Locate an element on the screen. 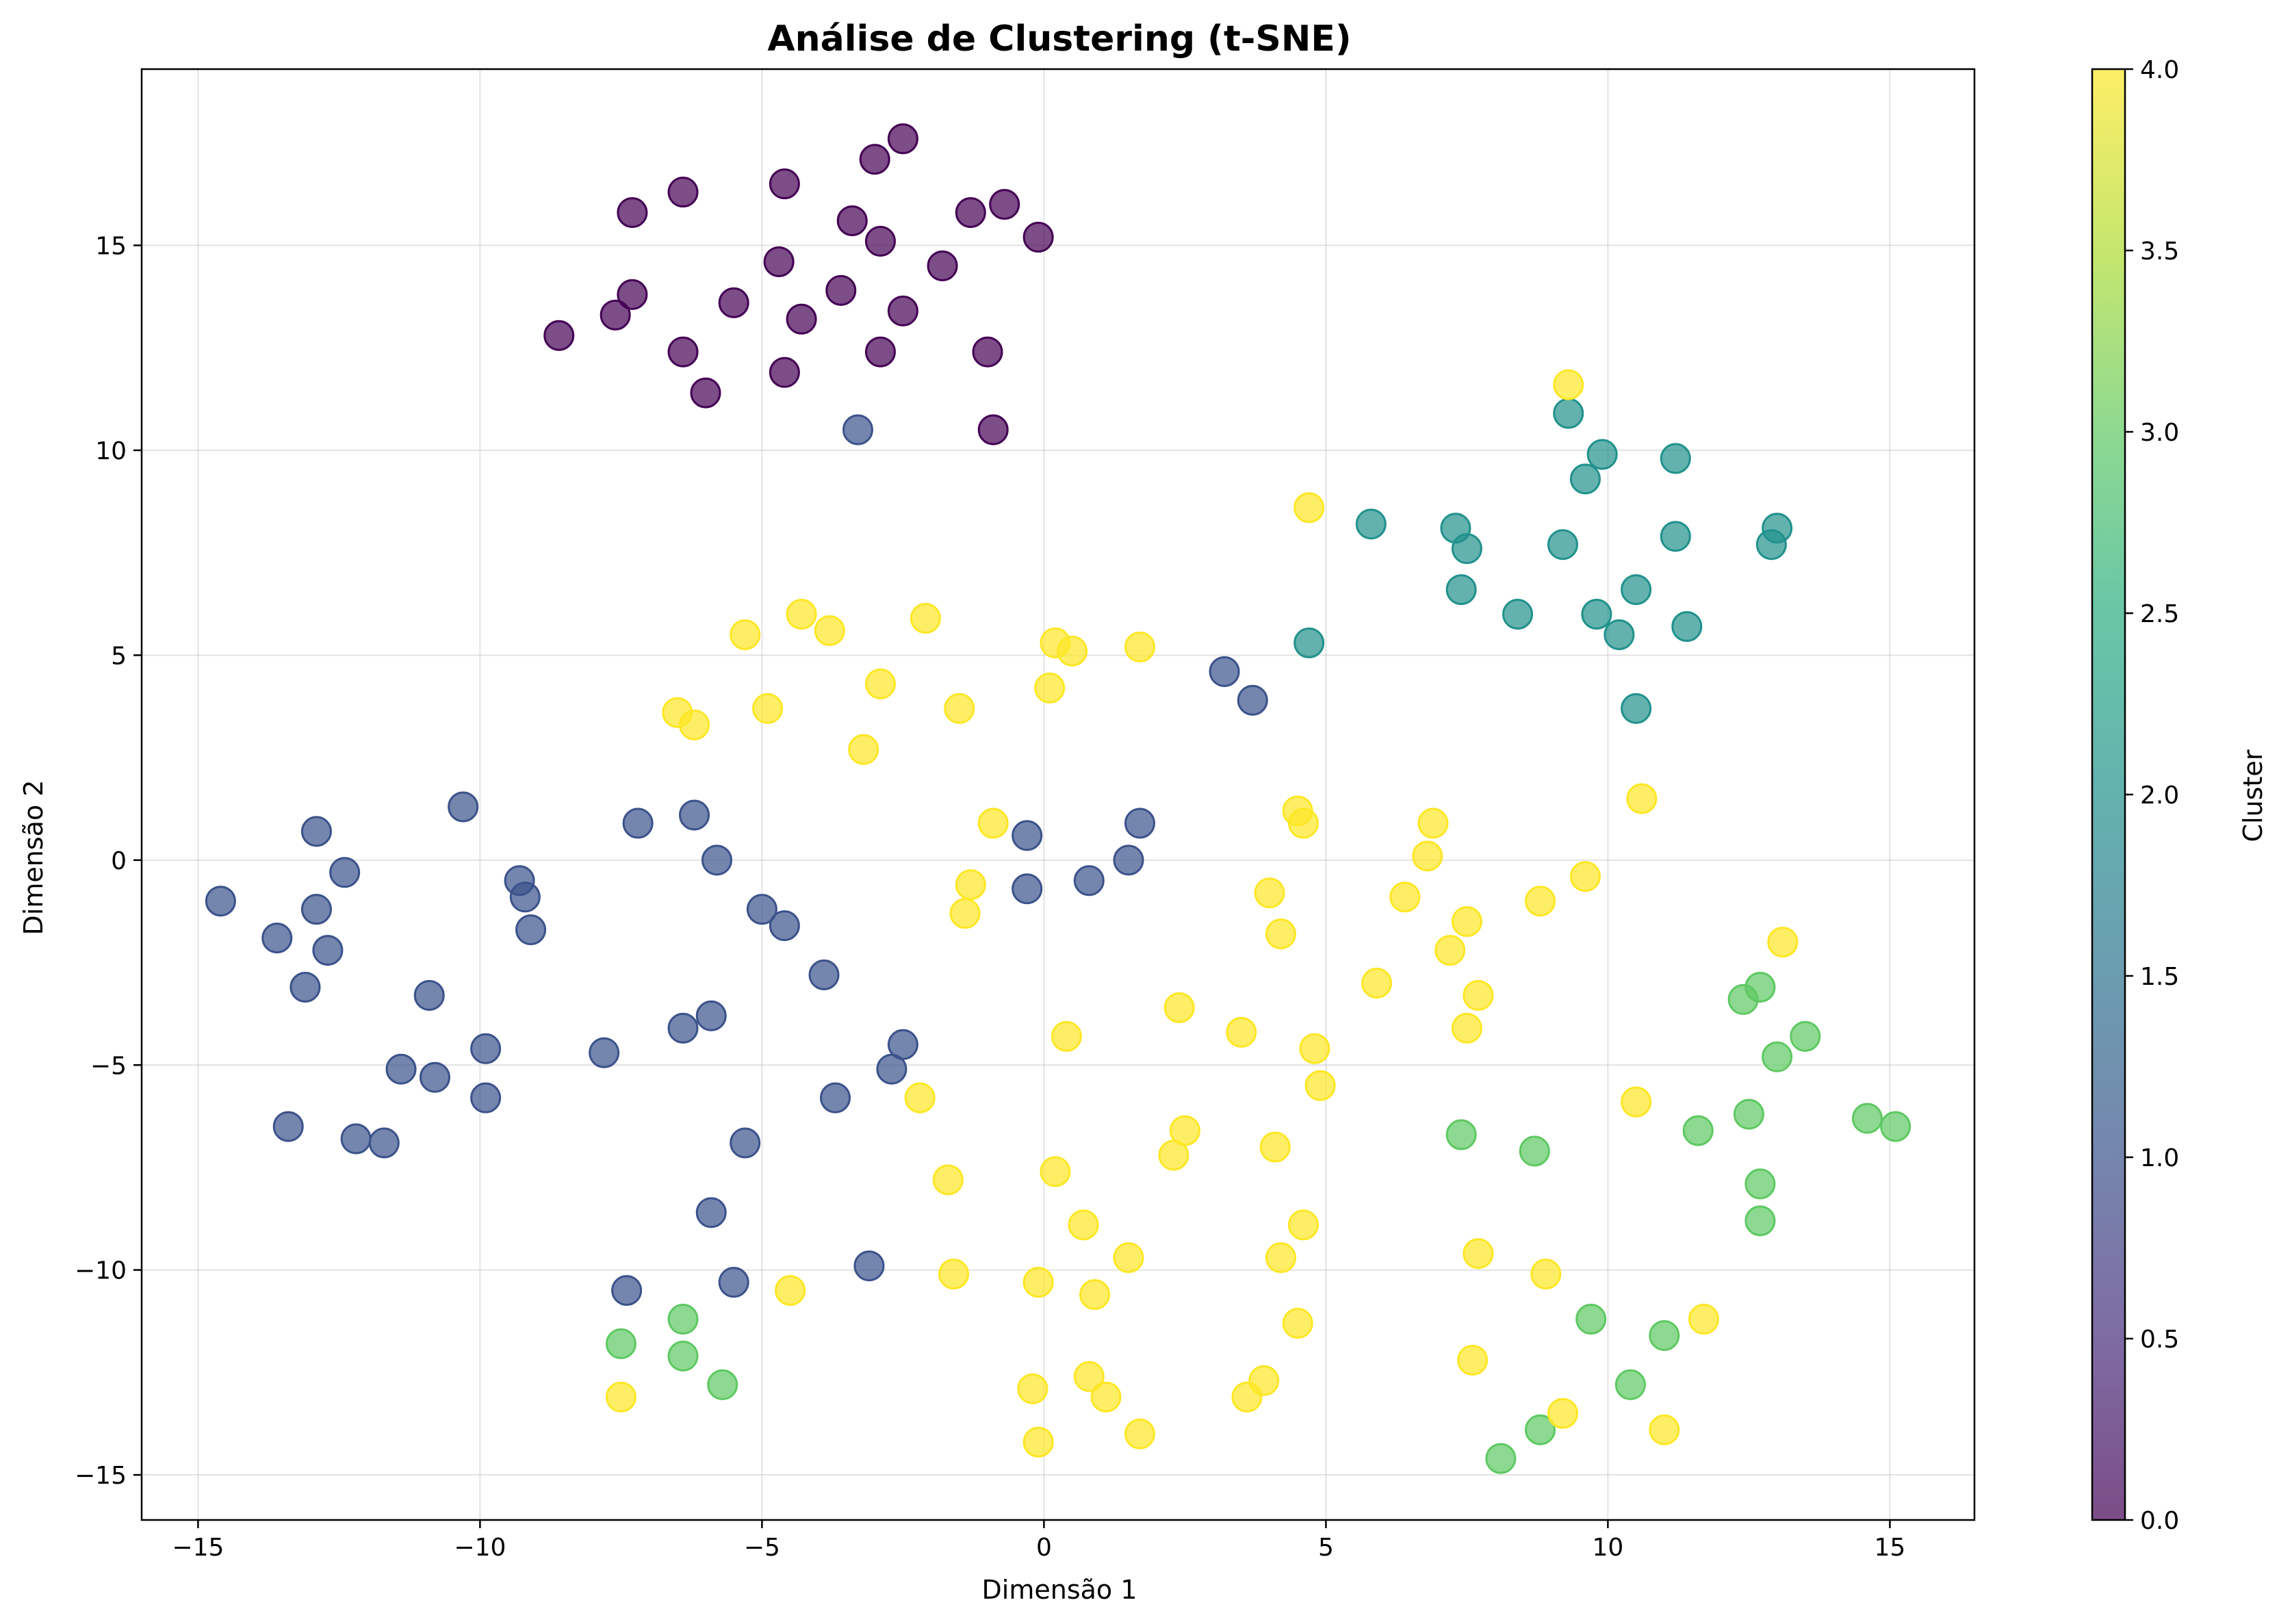 Image resolution: width=2279 pixels, height=1624 pixels. y-tick-label: 5 is located at coordinates (119, 656).